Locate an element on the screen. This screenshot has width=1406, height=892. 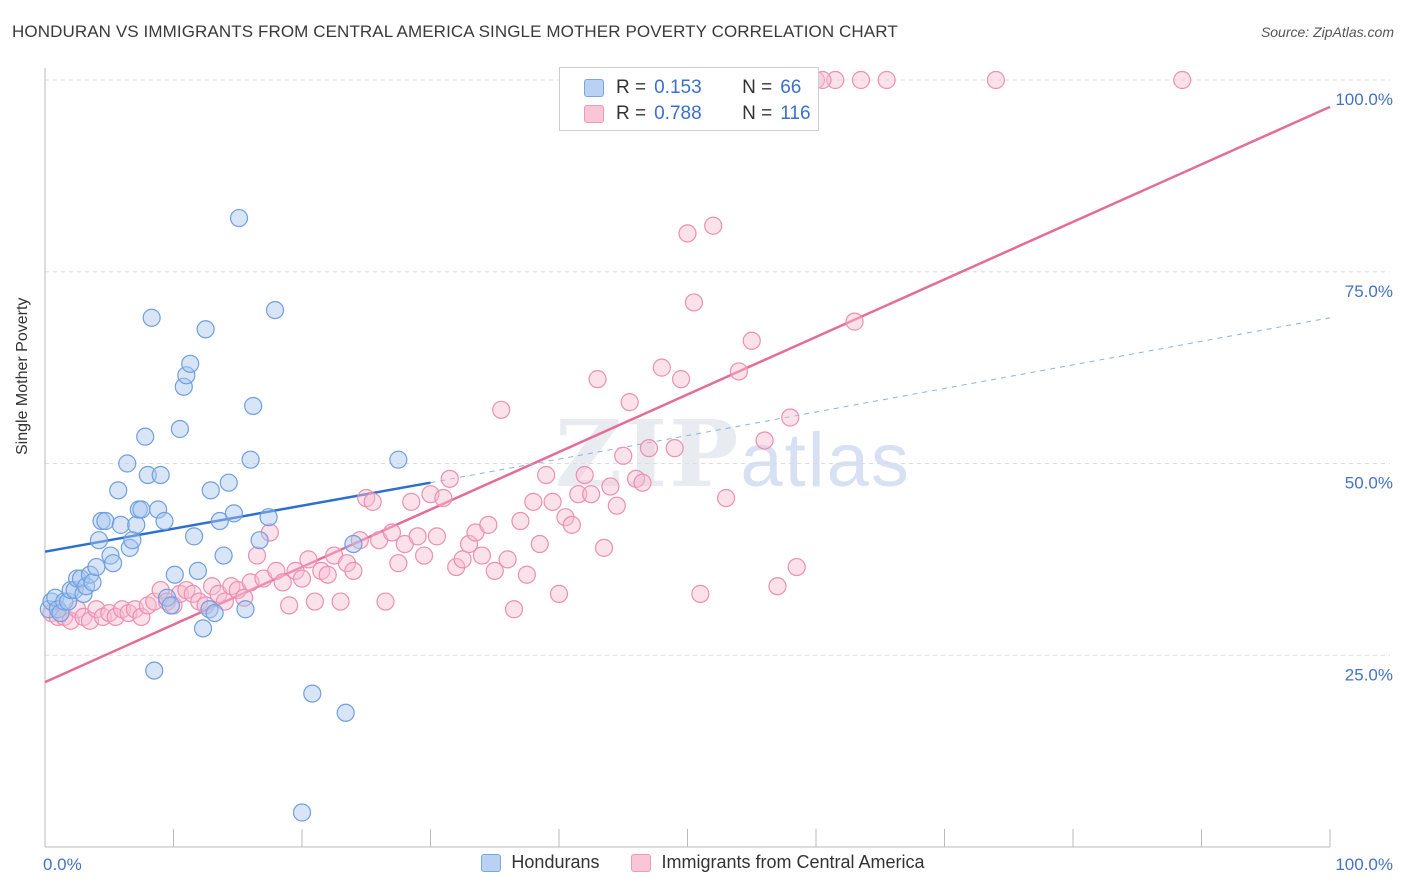
source-credit: Source: ZipAtlas.com is located at coordinates (1327, 32).